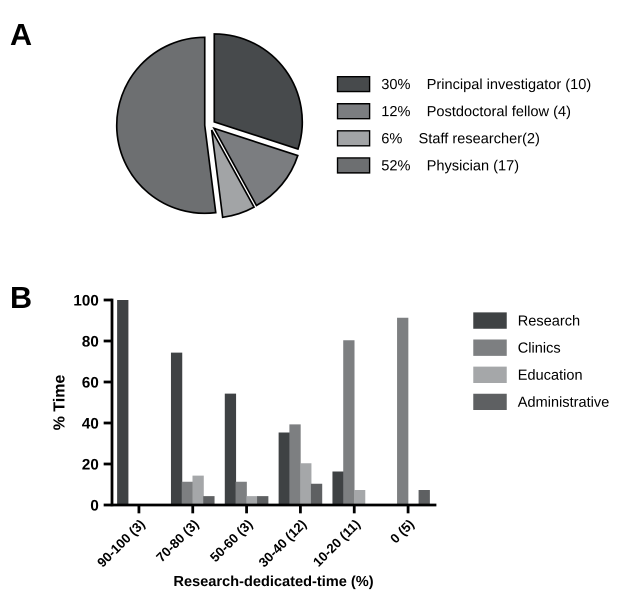 Image resolution: width=630 pixels, height=603 pixels. Describe the element at coordinates (549, 320) in the screenshot. I see `legend-label: Research` at that location.